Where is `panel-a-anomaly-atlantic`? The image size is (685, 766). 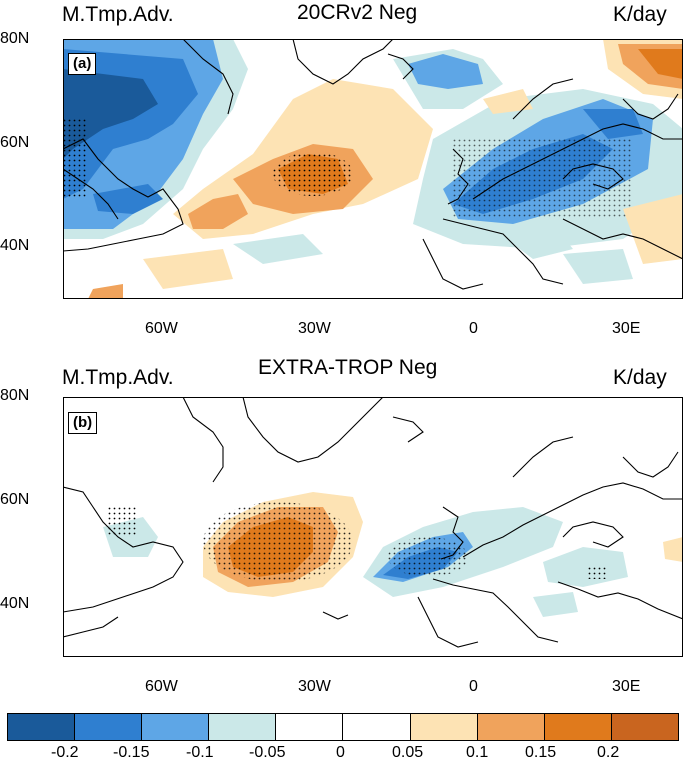
panel-a-anomaly-atlantic is located at coordinates (303, 159).